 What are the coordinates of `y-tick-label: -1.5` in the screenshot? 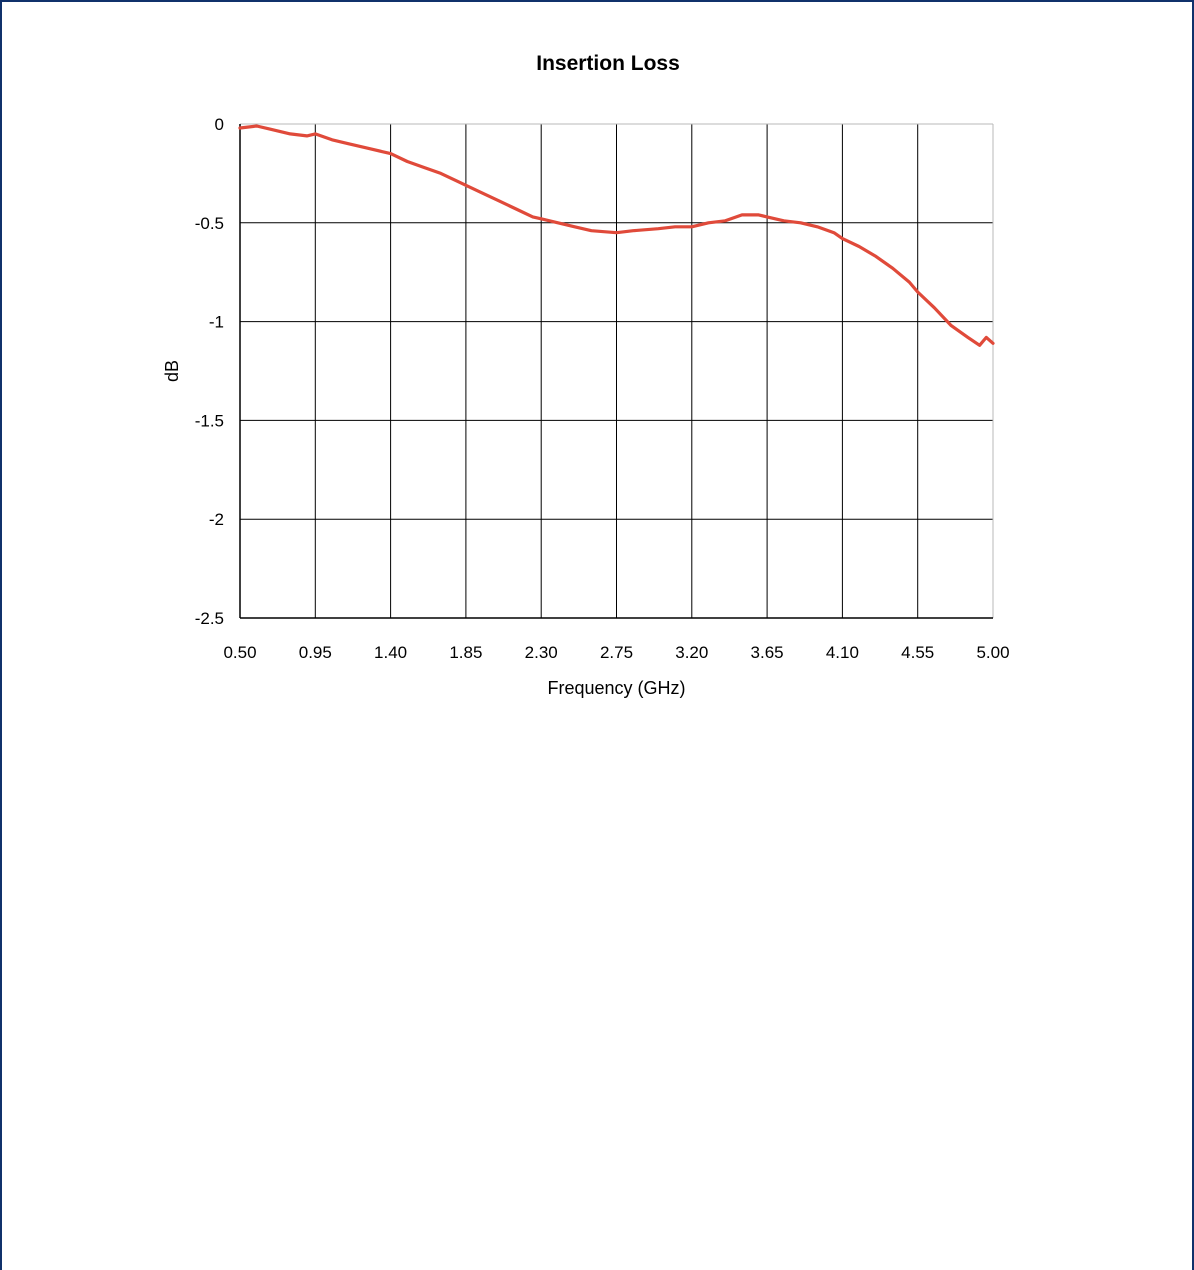 It's located at (209, 420).